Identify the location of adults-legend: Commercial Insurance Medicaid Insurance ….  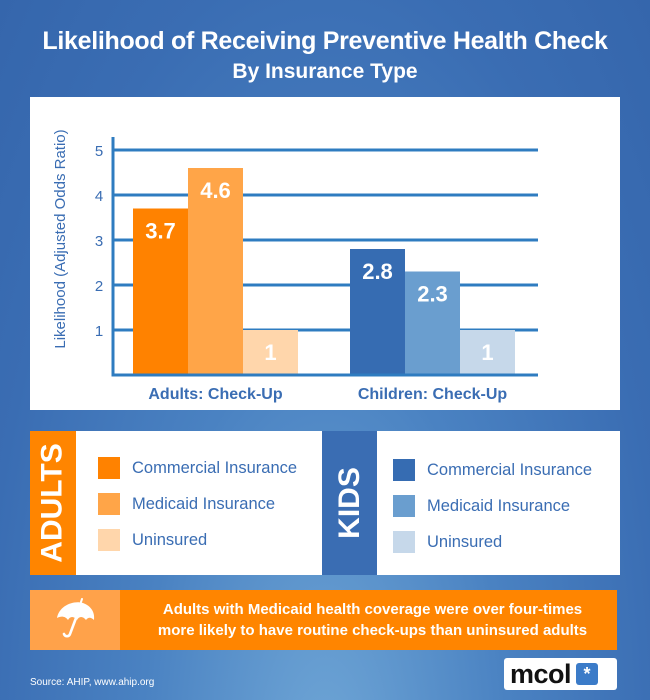
(199, 503).